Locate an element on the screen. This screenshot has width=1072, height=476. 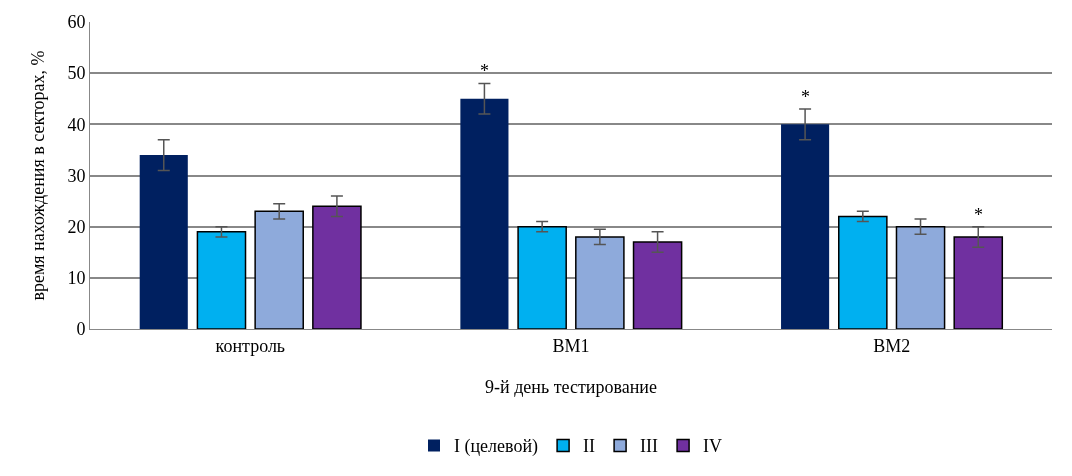
x-tick-label: ВМ1 is located at coordinates (571, 345).